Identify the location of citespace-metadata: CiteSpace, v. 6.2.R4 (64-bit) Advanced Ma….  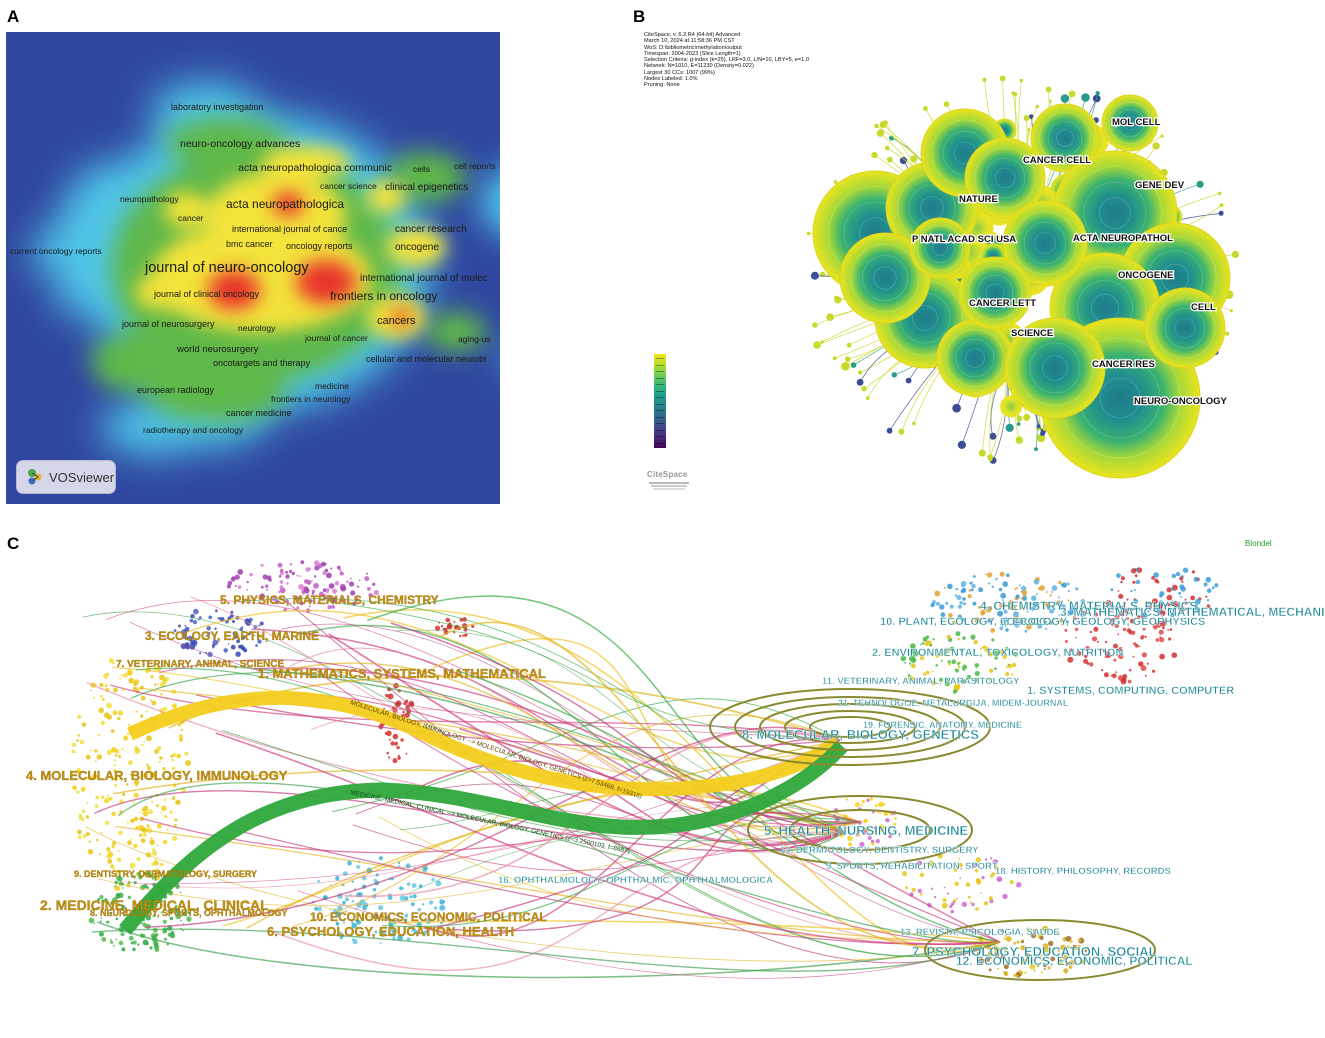
(726, 60).